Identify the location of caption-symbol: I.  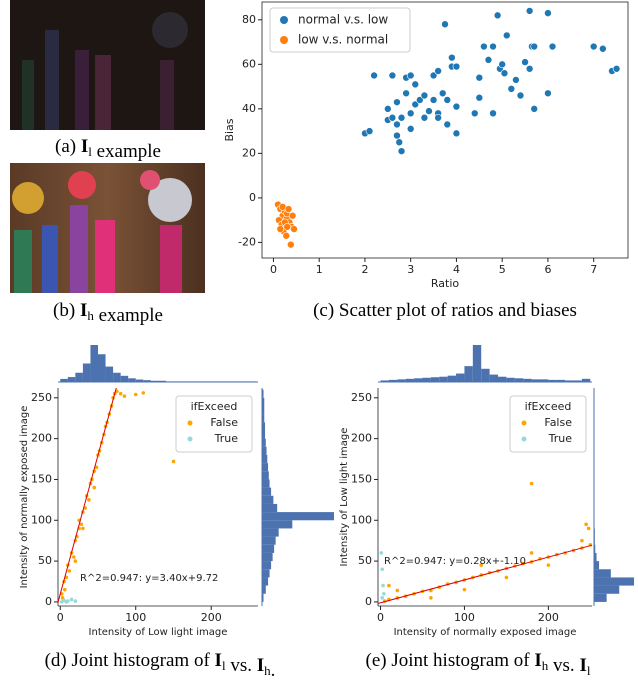
(81, 310).